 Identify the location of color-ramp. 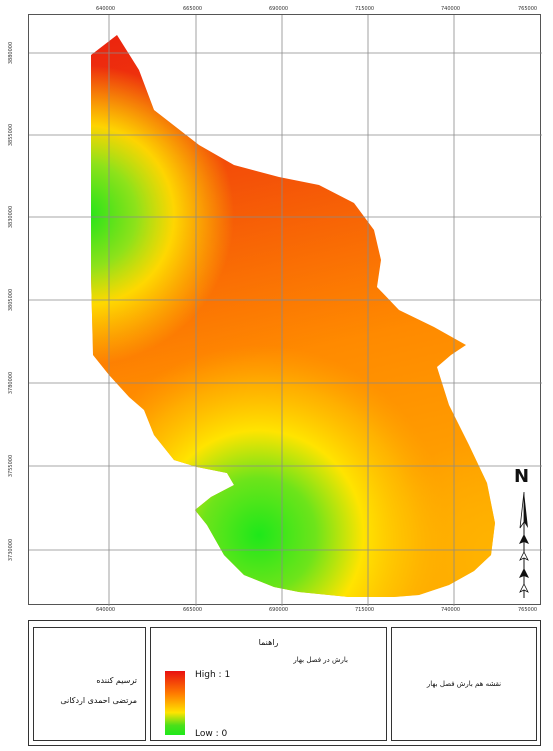
(175, 703).